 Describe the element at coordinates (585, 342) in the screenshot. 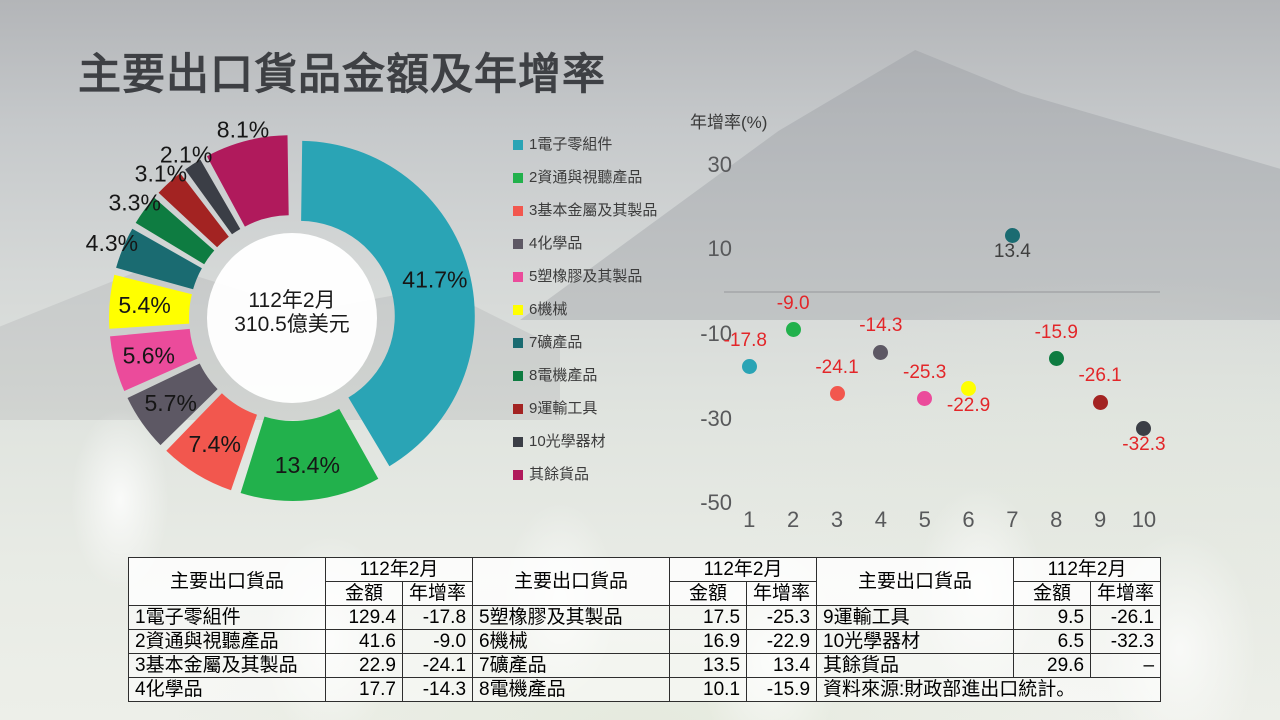

I see `legend-item-7: 7礦產品` at that location.